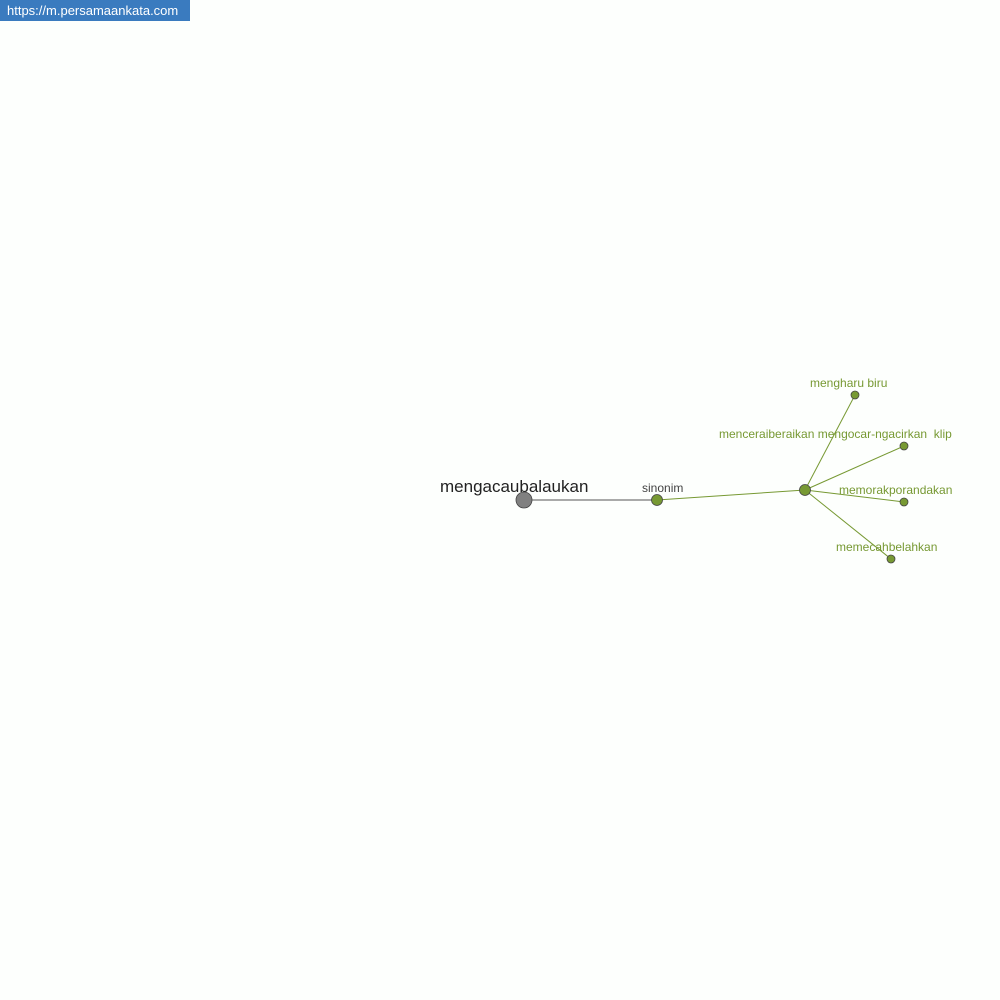  I want to click on relation-label: sinonim, so click(662, 488).